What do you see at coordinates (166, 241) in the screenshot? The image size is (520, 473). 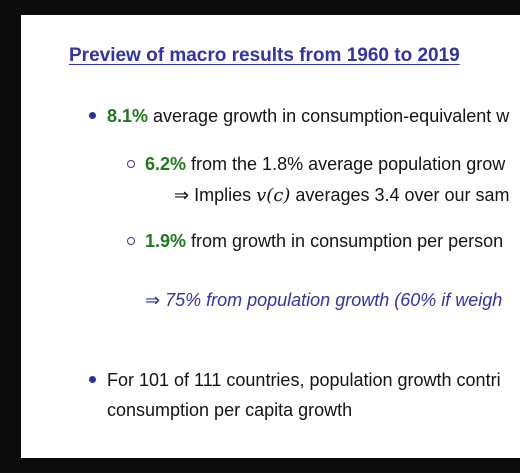 I see `per-person-value: 1.9%` at bounding box center [166, 241].